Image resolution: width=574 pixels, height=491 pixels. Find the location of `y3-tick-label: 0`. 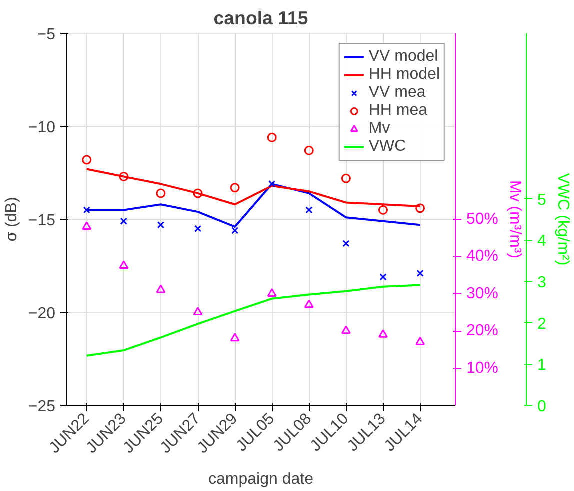

y3-tick-label: 0 is located at coordinates (542, 407).